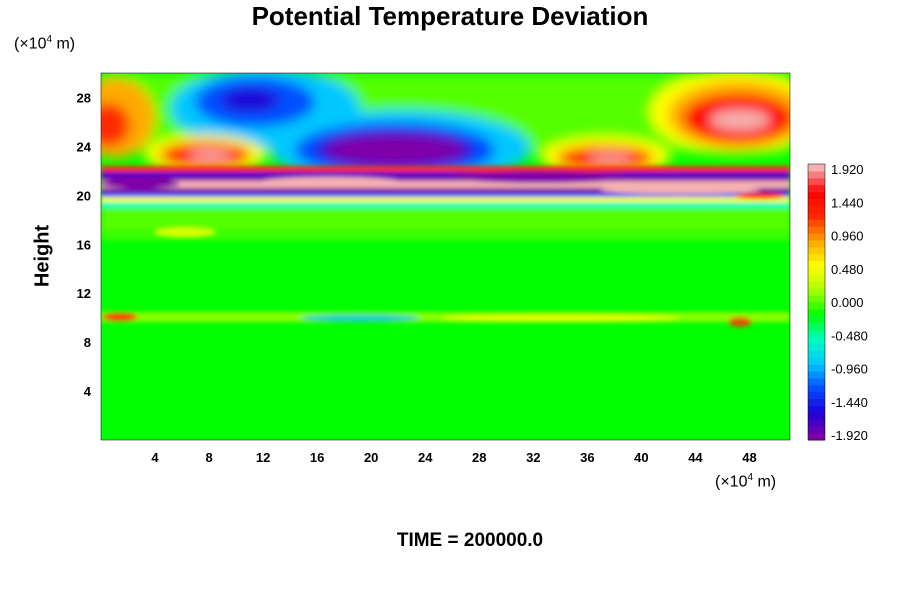  I want to click on y-tick-label: 20, so click(84, 195).